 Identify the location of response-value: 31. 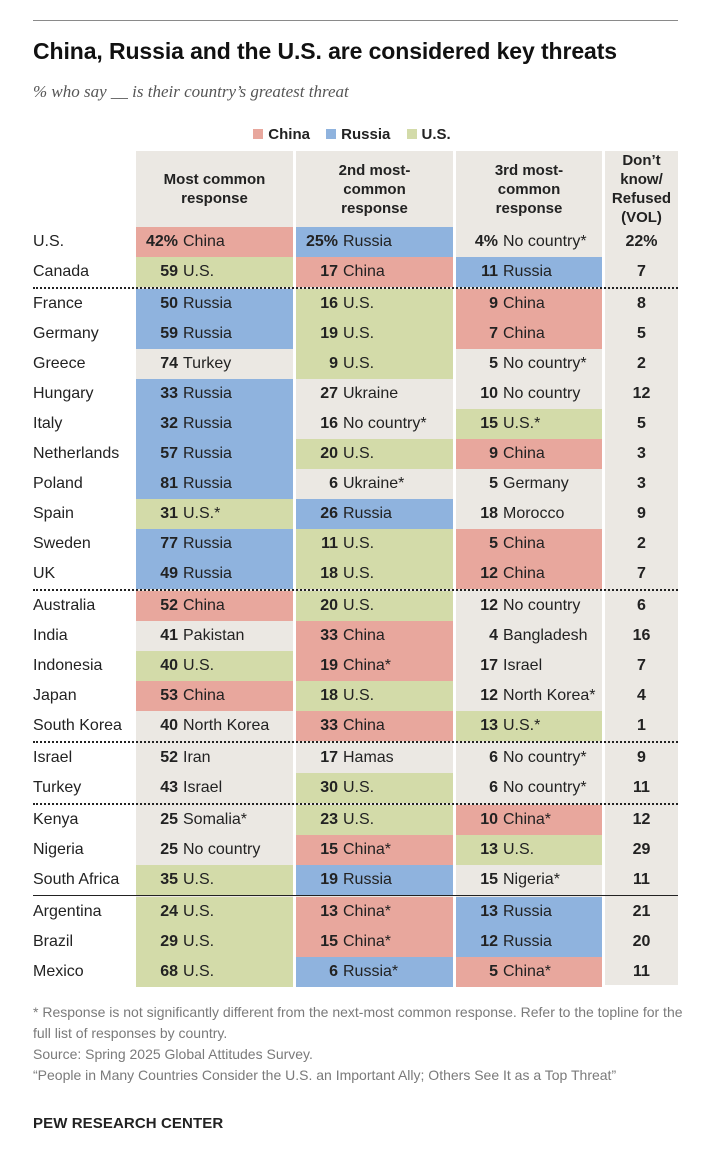
(169, 513).